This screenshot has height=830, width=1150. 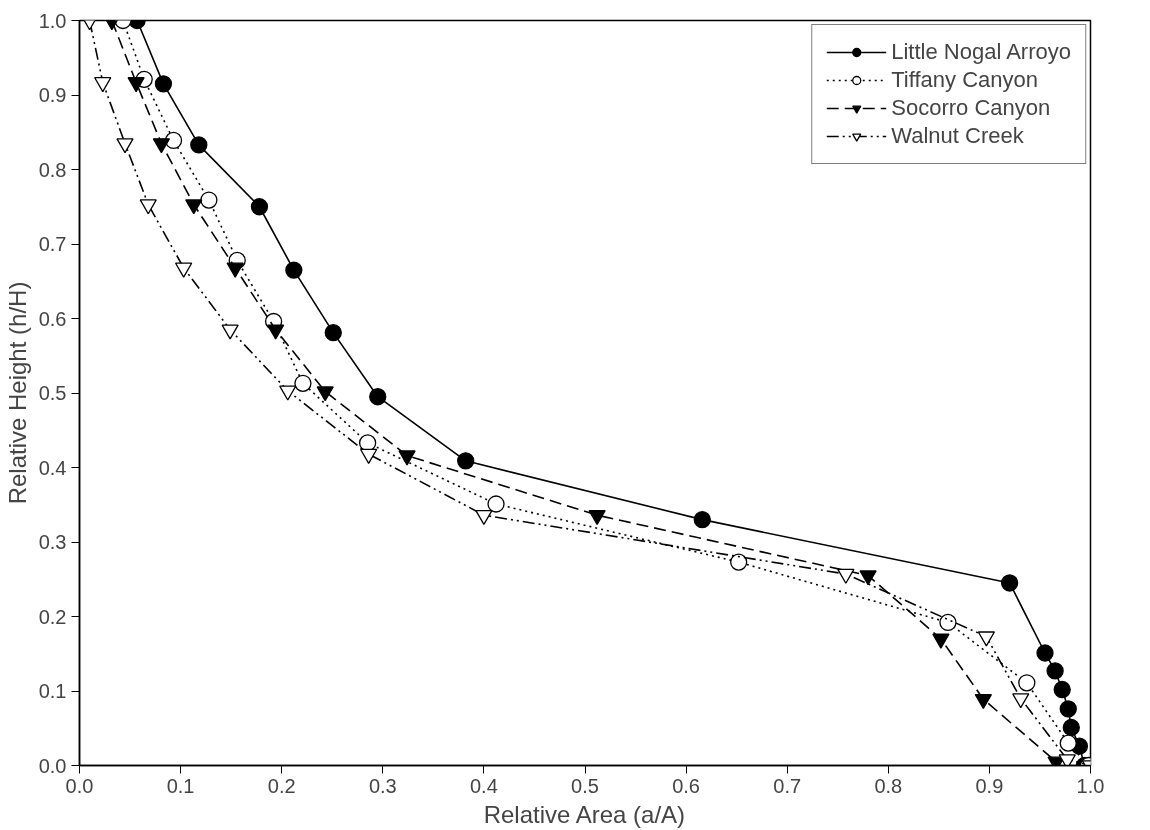 What do you see at coordinates (281, 785) in the screenshot?
I see `x-tick-label: 0.2` at bounding box center [281, 785].